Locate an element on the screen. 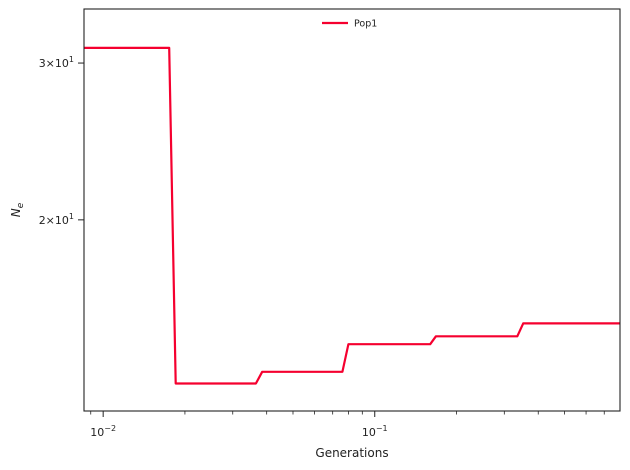 The height and width of the screenshot is (470, 630). legend-label-pop1: Pop1 is located at coordinates (365, 24).